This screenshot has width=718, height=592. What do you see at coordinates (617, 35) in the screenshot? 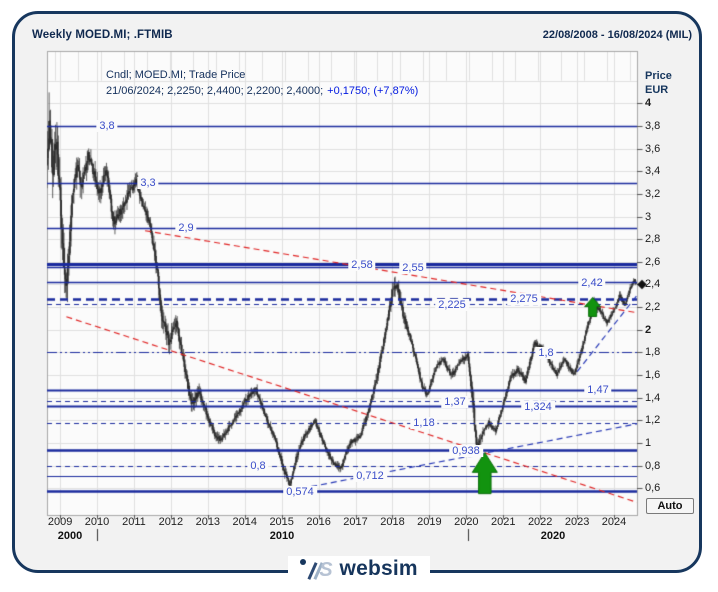
I see `date-range-label: 22/08/2008 - 16/08/2024 (MIL)` at bounding box center [617, 35].